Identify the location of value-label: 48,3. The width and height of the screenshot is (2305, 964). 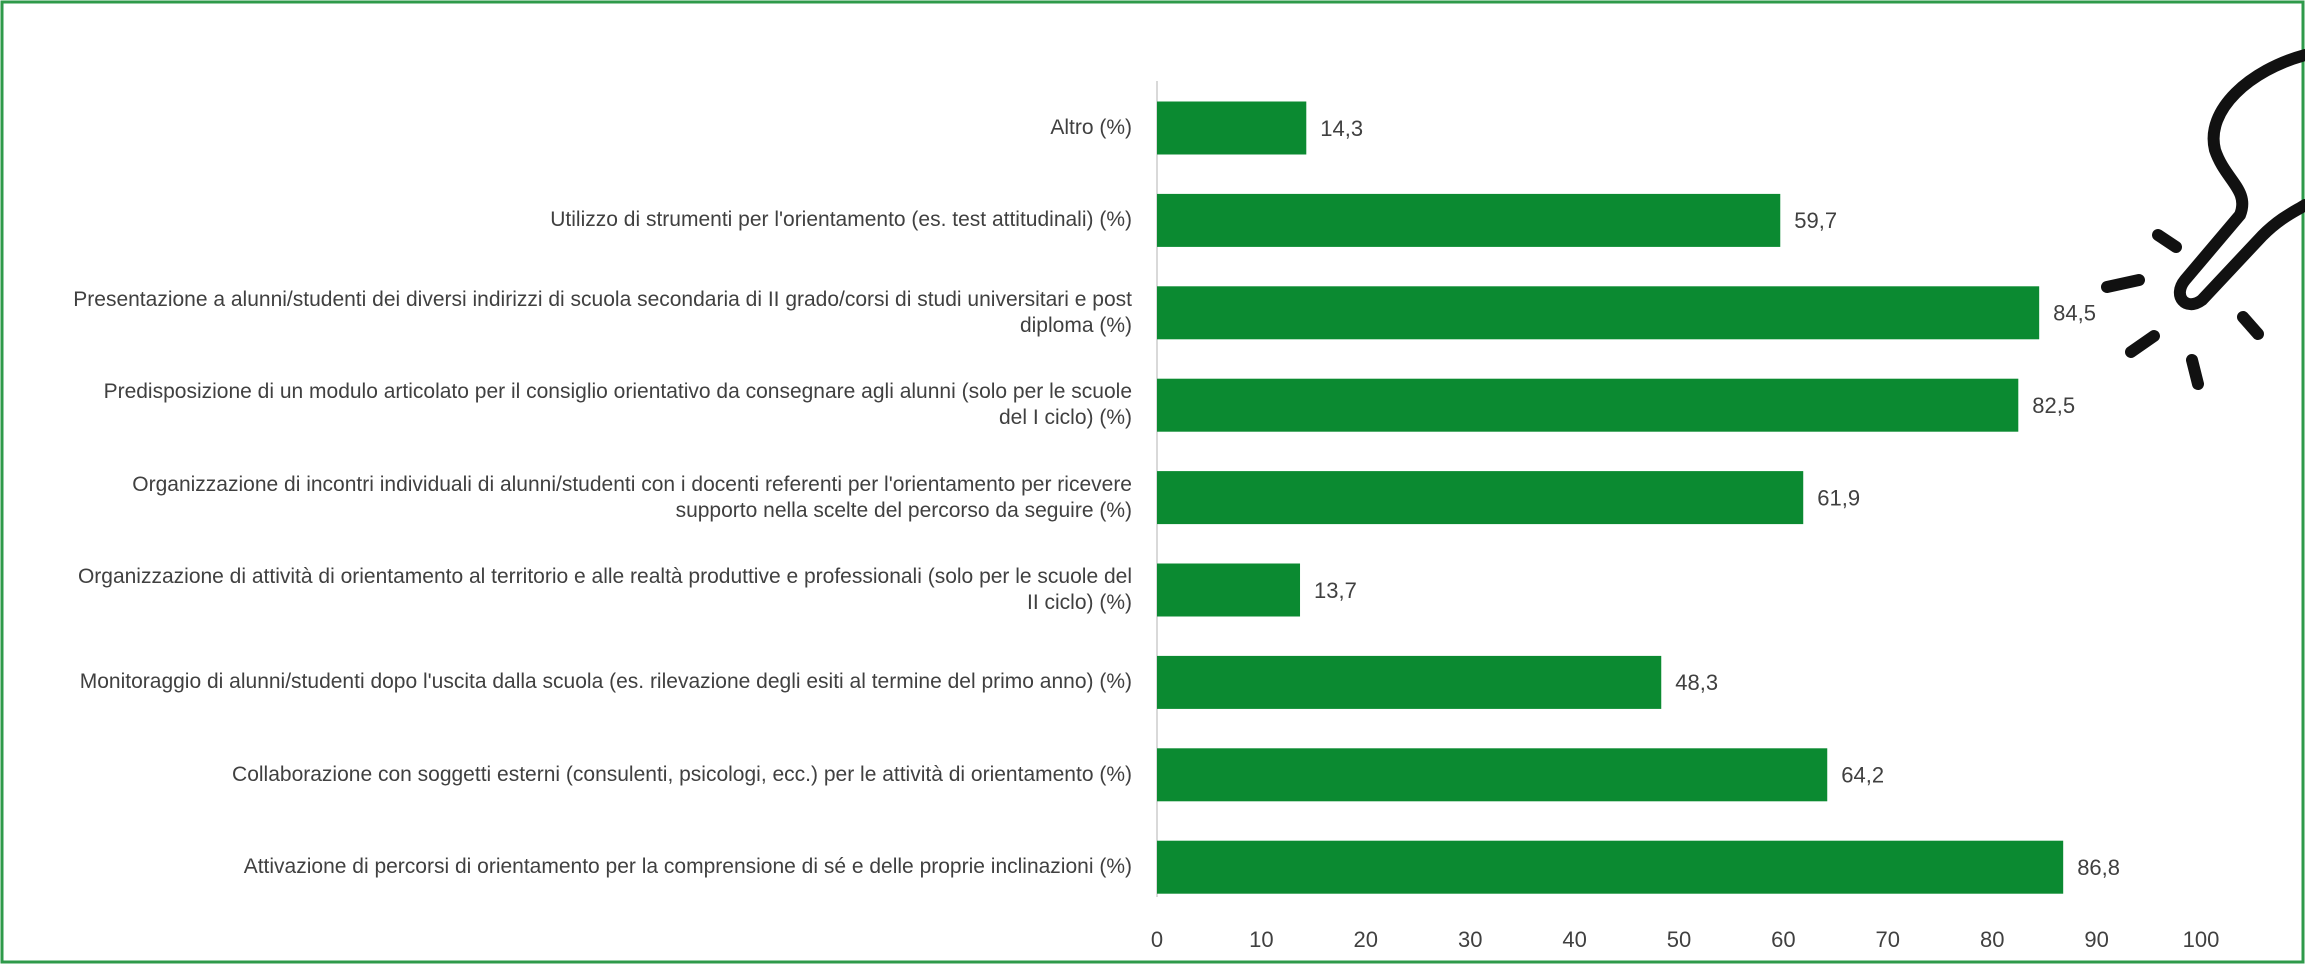
(1696, 682).